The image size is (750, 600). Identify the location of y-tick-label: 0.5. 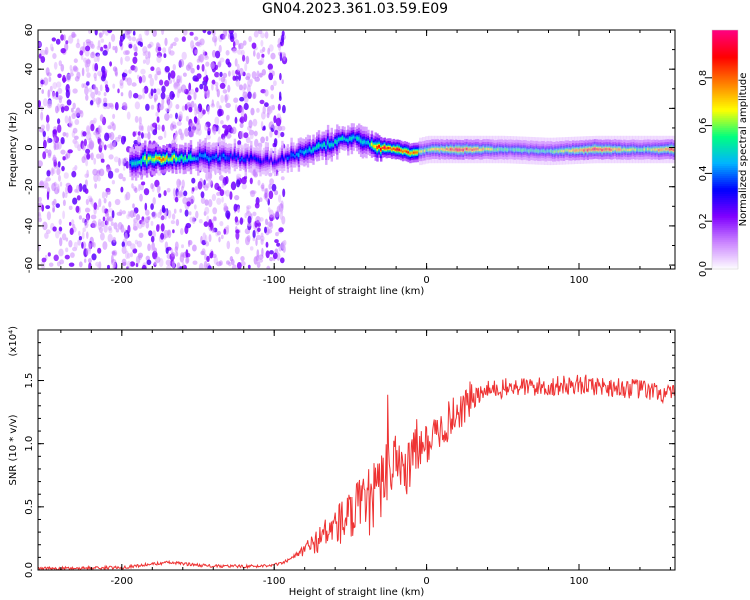
(29, 507).